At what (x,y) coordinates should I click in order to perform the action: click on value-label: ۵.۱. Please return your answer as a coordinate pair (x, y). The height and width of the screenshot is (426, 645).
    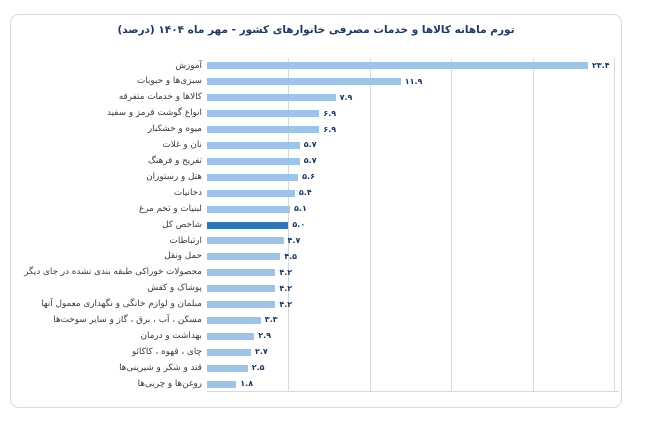
    Looking at the image, I should click on (300, 209).